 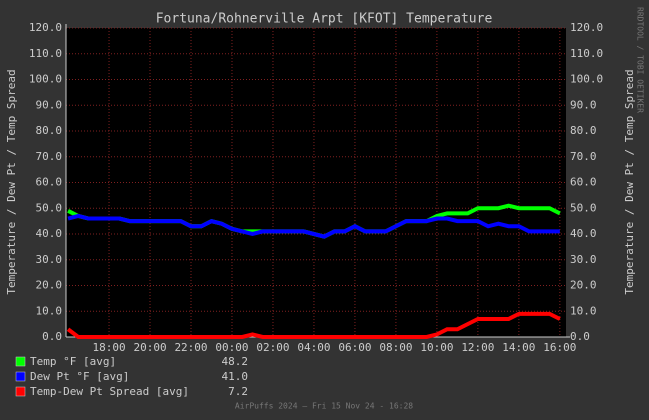 What do you see at coordinates (583, 130) in the screenshot?
I see `y-tick-label-right: 80.0` at bounding box center [583, 130].